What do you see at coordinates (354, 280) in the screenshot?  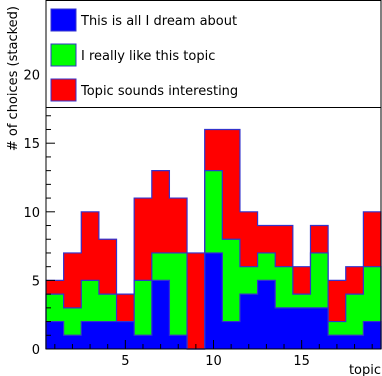 I see `bar-series2-bin18` at bounding box center [354, 280].